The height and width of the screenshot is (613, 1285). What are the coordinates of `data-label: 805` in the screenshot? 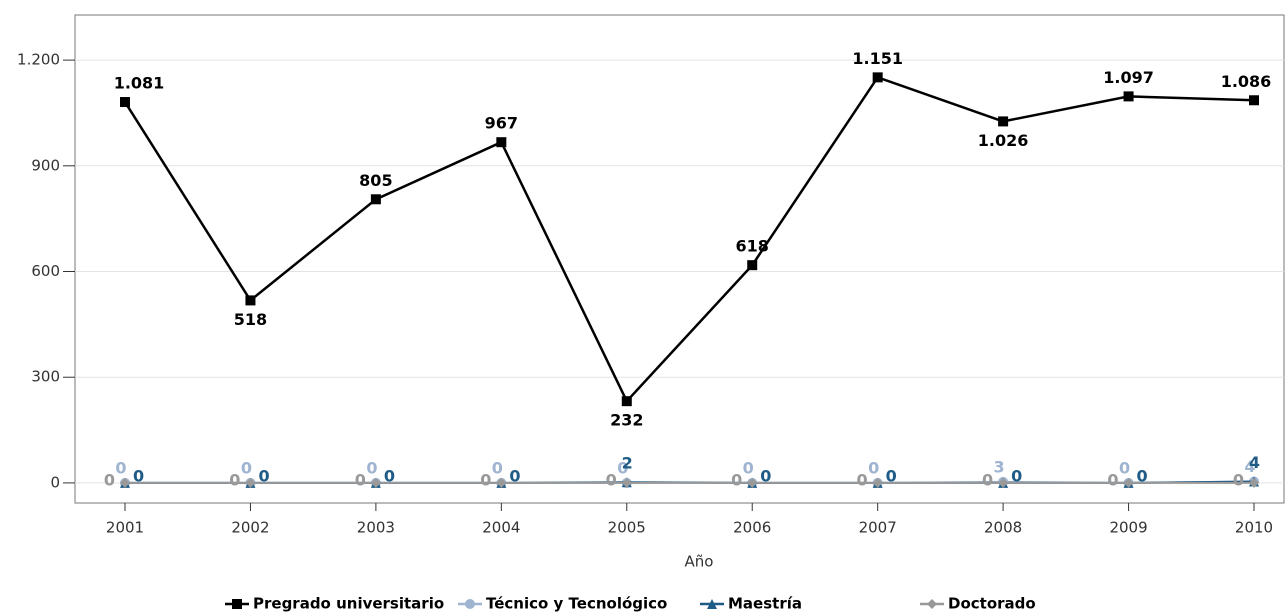 It's located at (375, 180).